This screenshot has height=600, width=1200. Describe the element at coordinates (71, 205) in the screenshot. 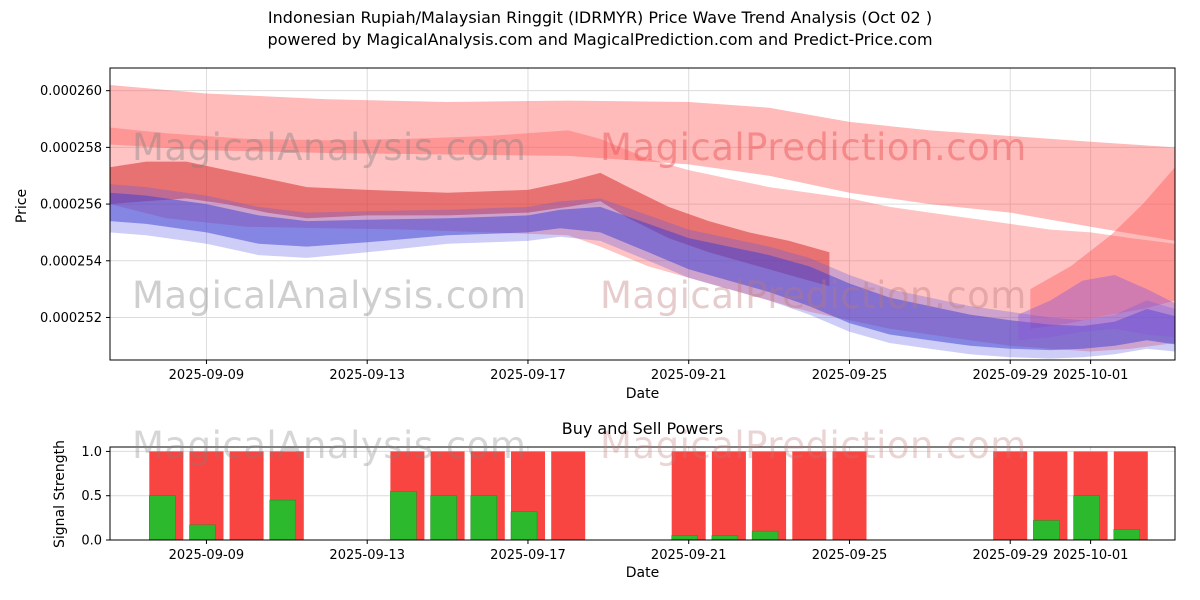

I see `price-y-tick-label: 0.000256` at that location.